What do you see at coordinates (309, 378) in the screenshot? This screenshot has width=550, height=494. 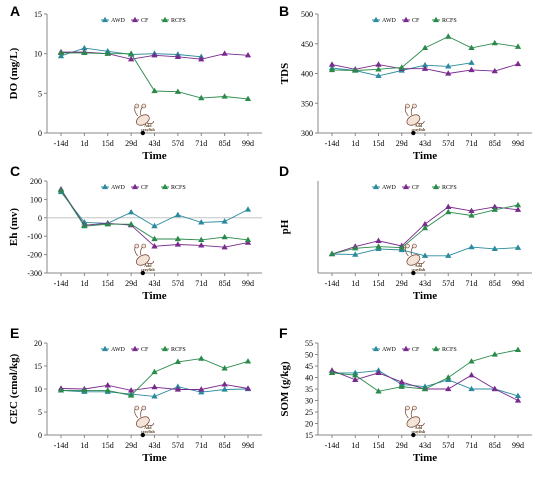 I see `y-tick-label: 40` at bounding box center [309, 378].